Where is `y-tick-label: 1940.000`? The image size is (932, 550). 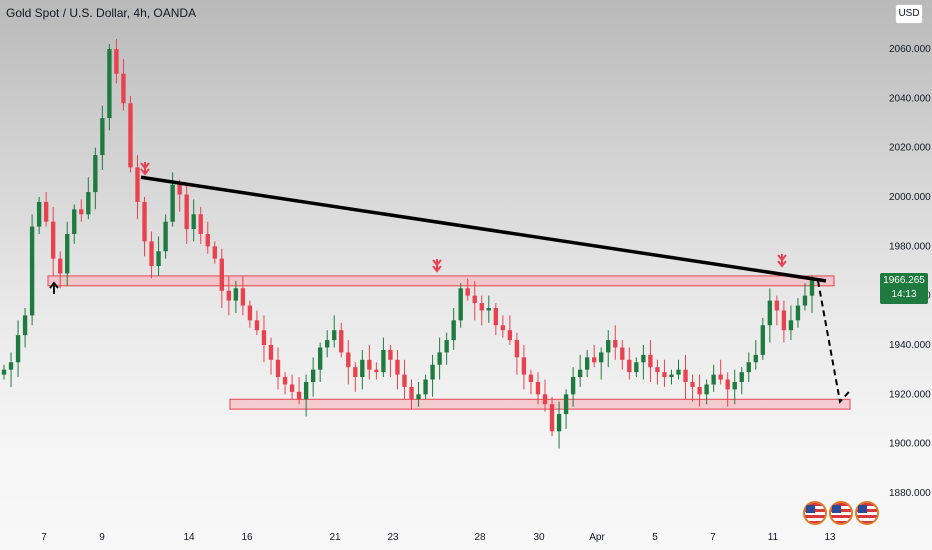
y-tick-label: 1940.000 is located at coordinates (910, 345).